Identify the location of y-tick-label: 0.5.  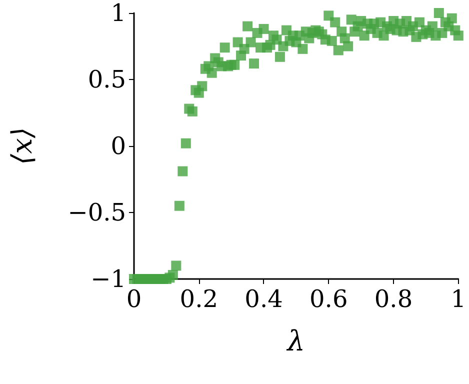
(107, 80).